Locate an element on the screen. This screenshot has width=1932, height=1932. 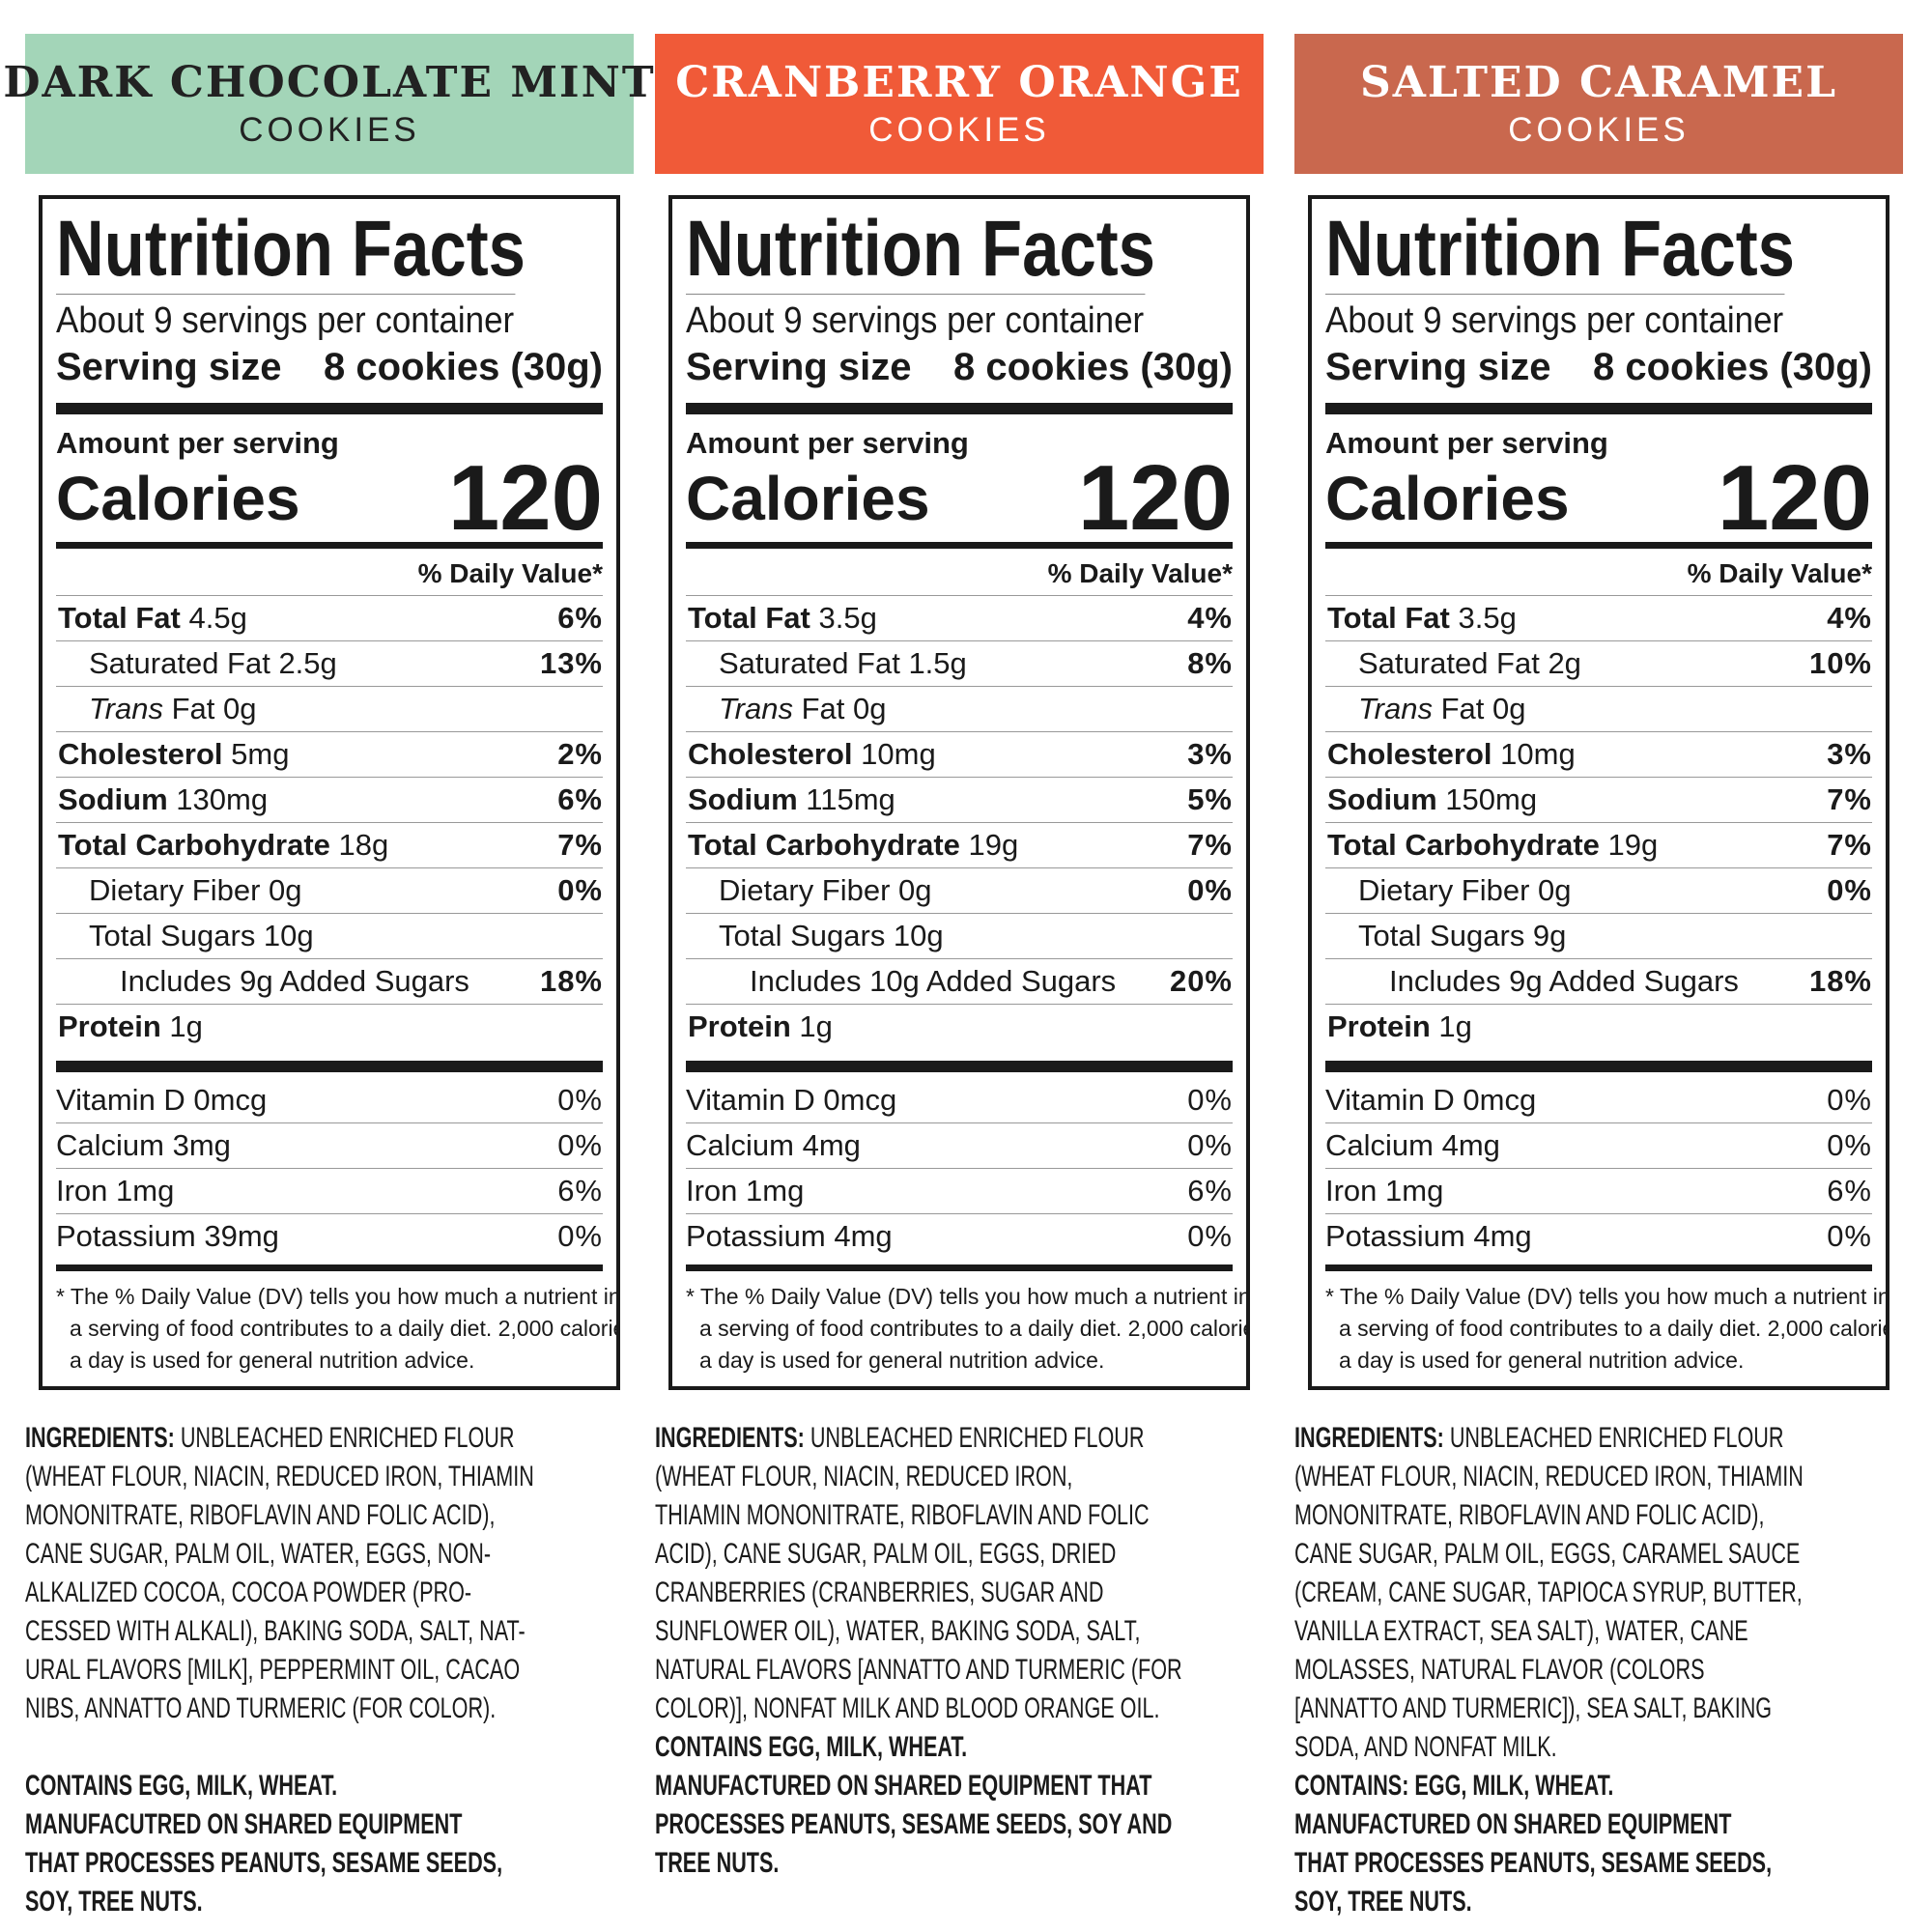
ingredient-line: NIBS, ANNATTO AND TURMERIC (FOR COLOR). is located at coordinates (260, 1709).